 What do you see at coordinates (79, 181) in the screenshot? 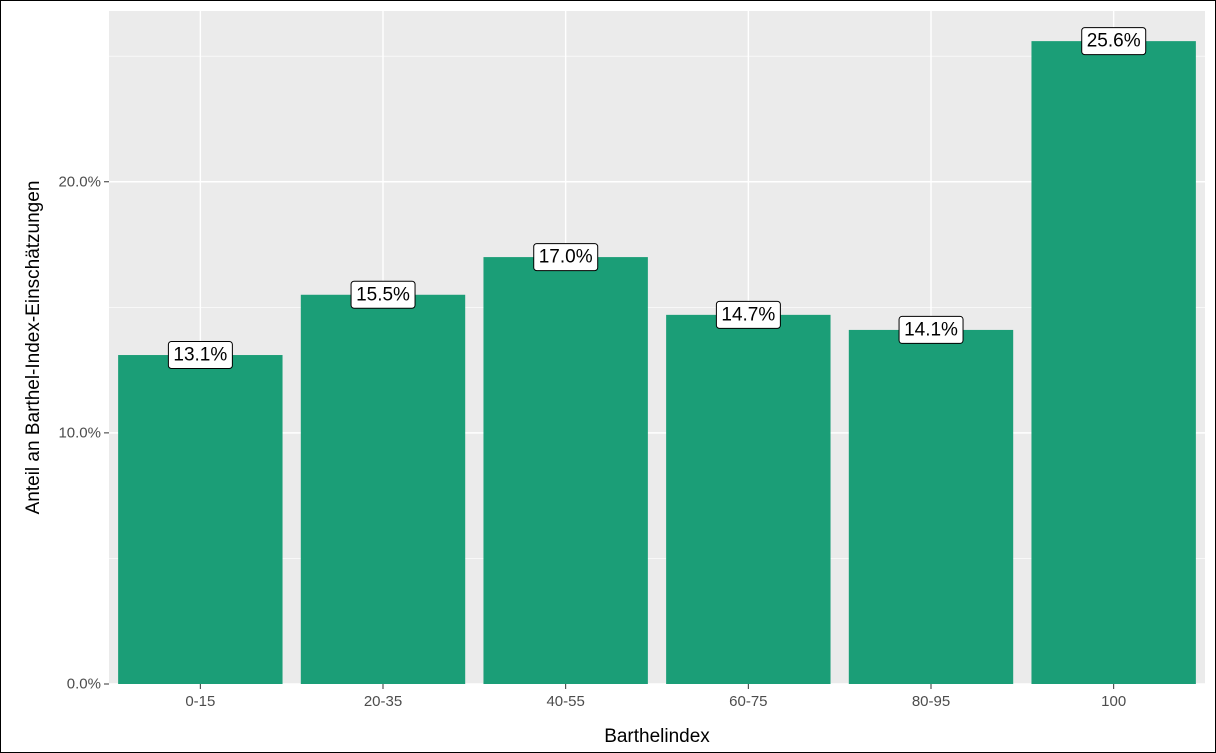
I see `y-tick-label: 20.0%` at bounding box center [79, 181].